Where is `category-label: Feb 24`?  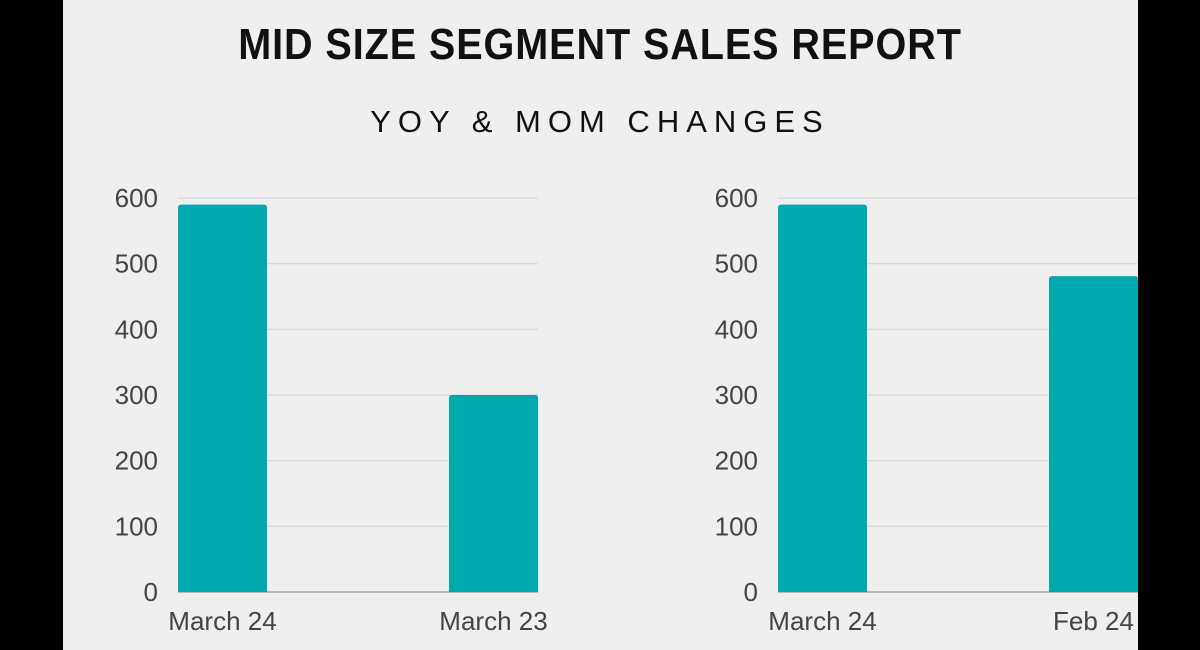 category-label: Feb 24 is located at coordinates (1093, 621).